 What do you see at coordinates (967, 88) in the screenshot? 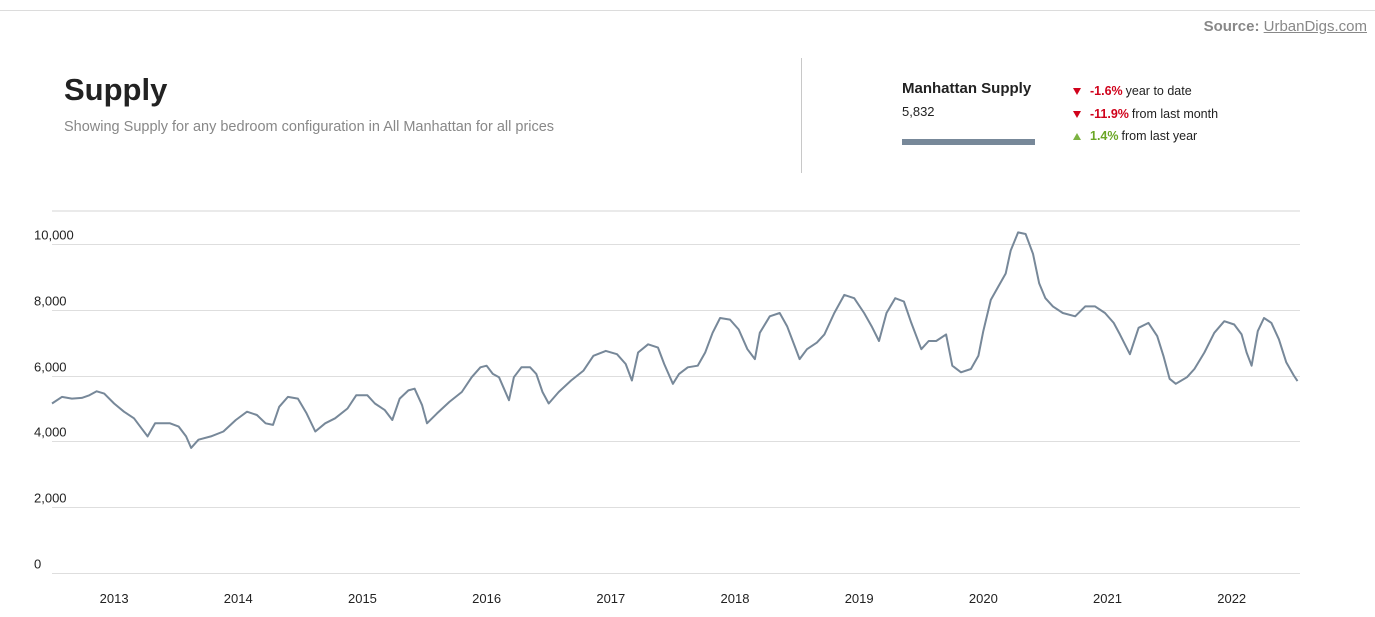
I see `series-title: Manhattan Supply` at bounding box center [967, 88].